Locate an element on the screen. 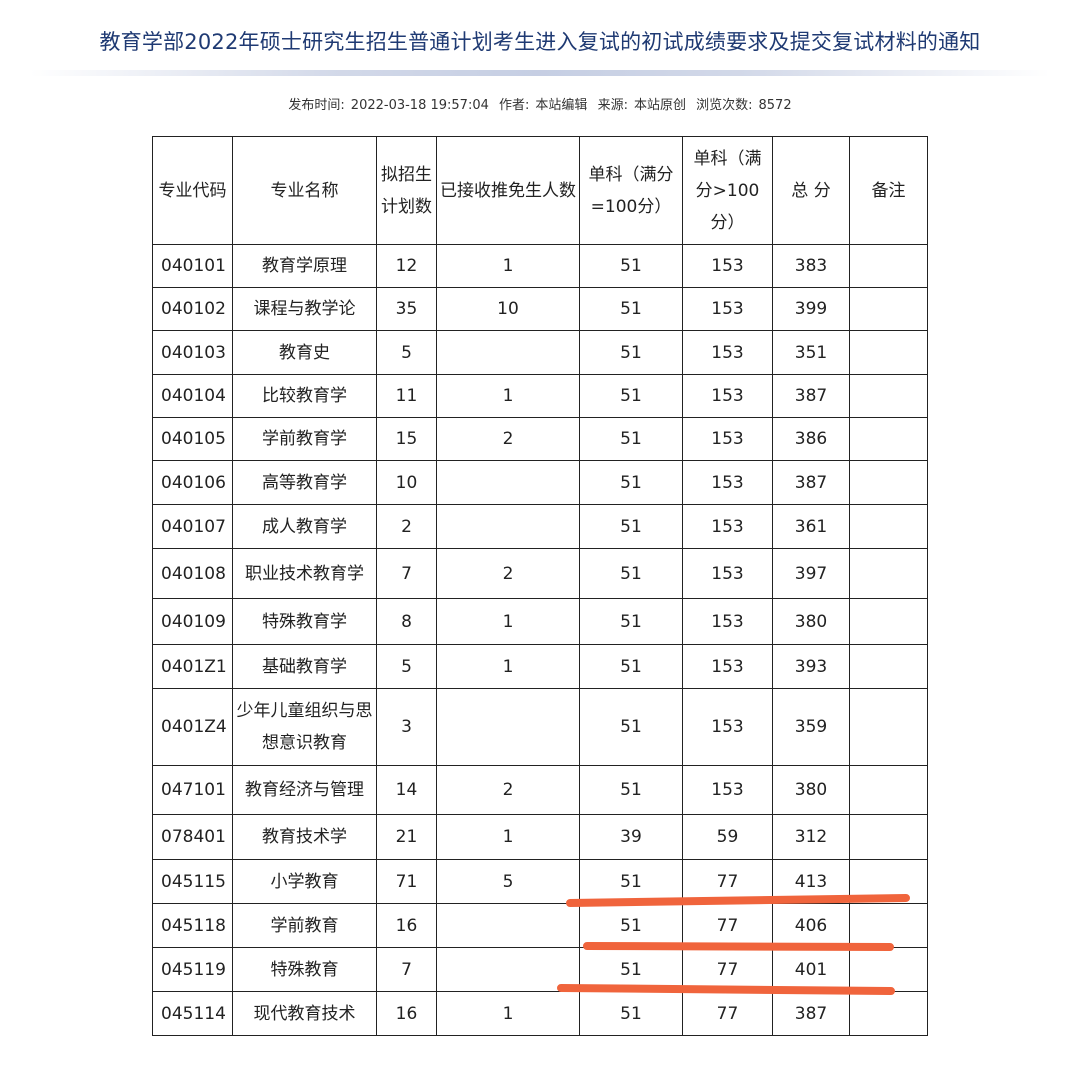 This screenshot has height=1066, width=1080. table-cell: 361 is located at coordinates (811, 526).